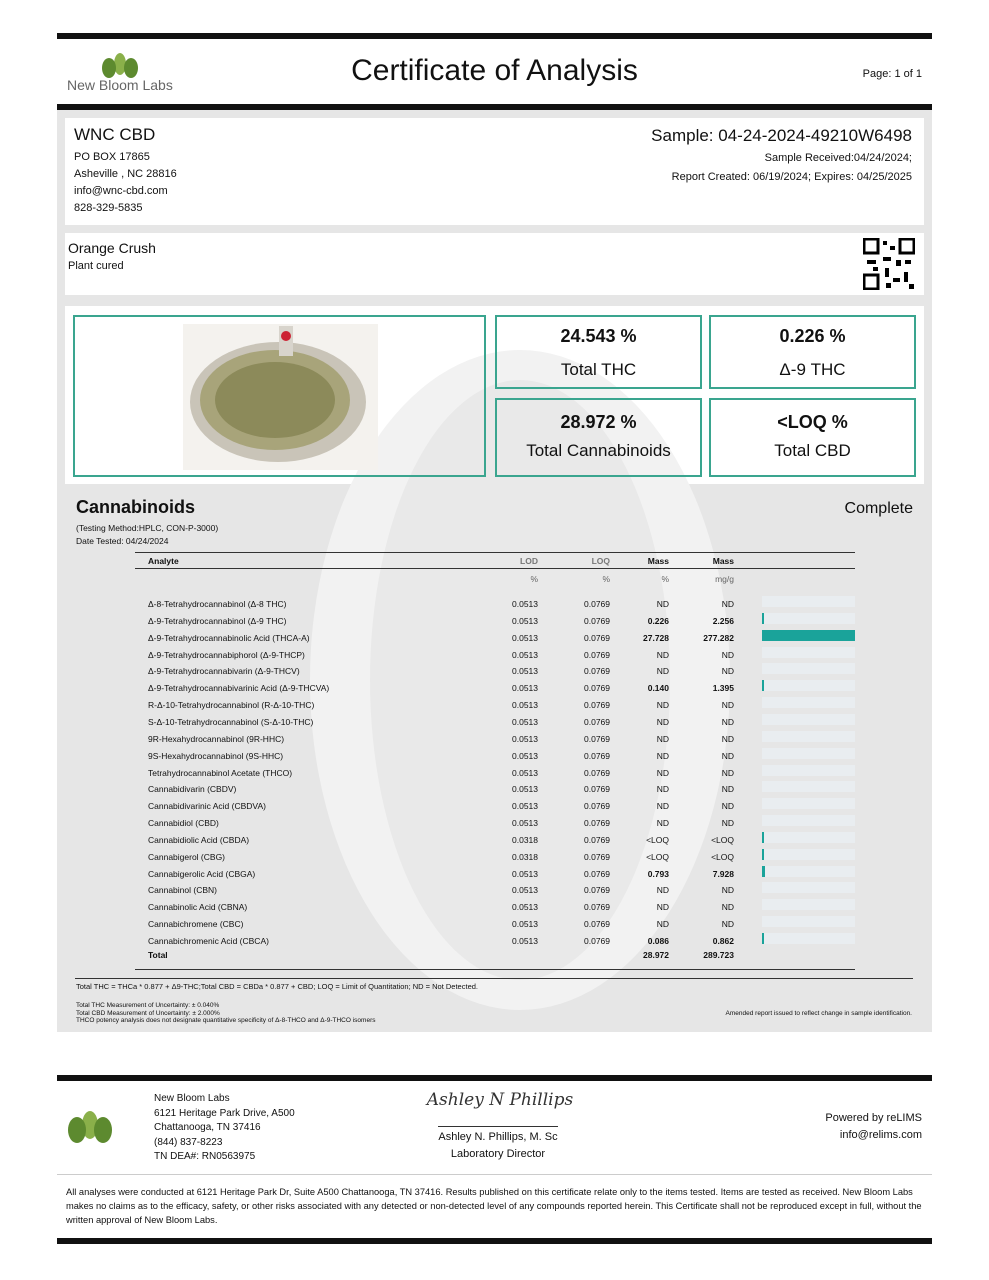  Describe the element at coordinates (202, 873) in the screenshot. I see `table-cell: Cannabigerolic Acid (CBGA)` at that location.